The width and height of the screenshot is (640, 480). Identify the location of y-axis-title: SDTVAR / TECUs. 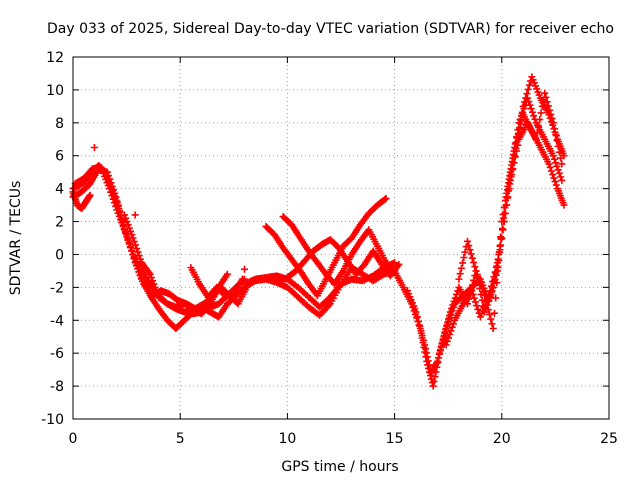
(16, 238).